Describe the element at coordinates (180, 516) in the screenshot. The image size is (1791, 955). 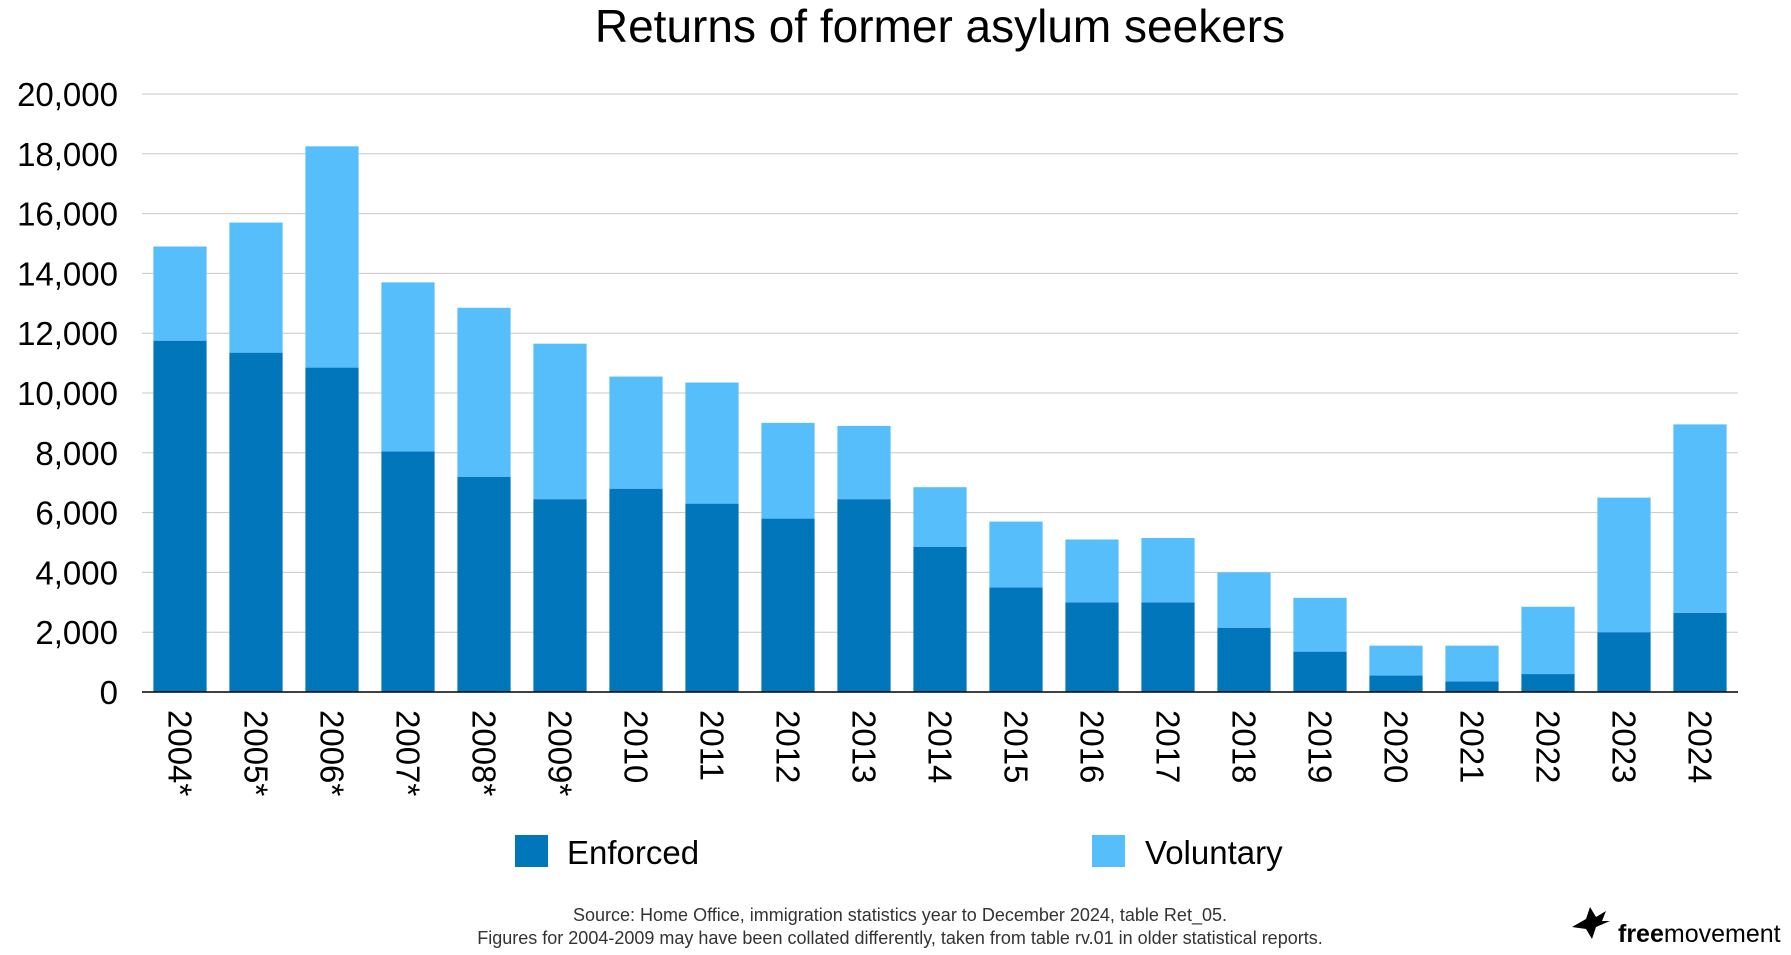
I see `bar-enforced-2004` at that location.